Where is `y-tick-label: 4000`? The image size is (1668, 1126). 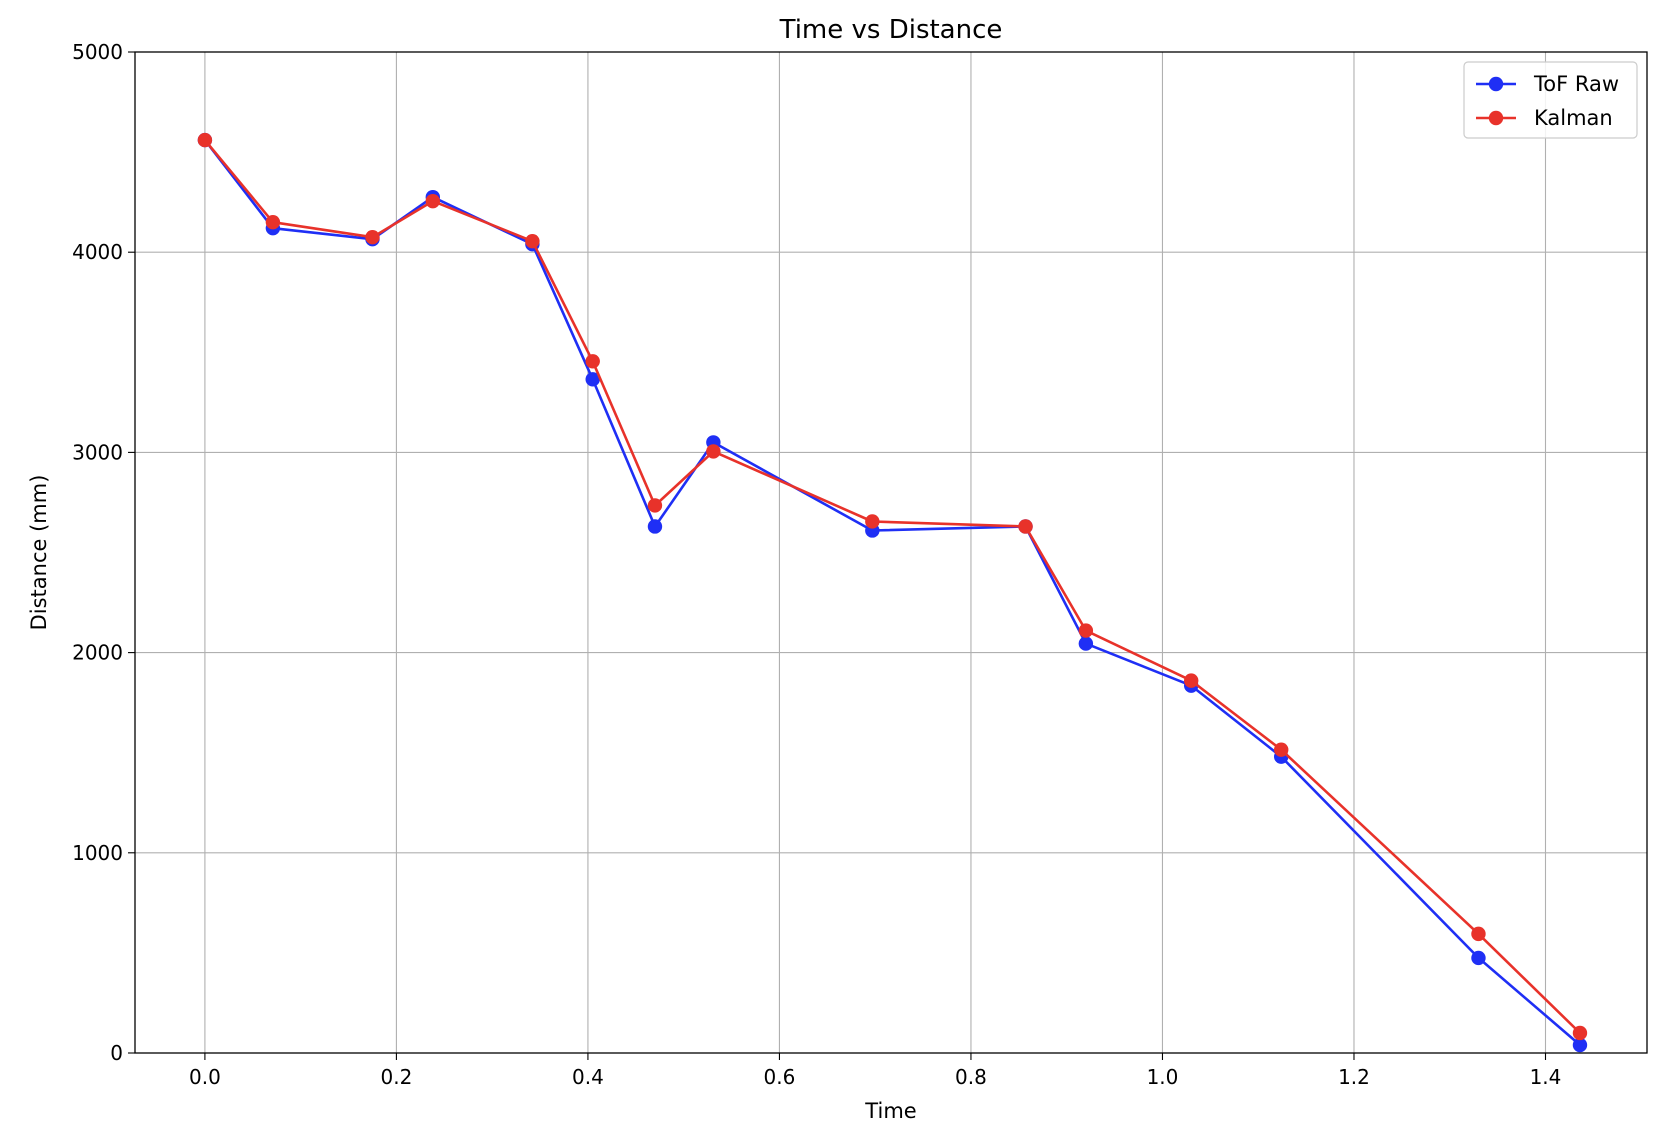 y-tick-label: 4000 is located at coordinates (97, 252).